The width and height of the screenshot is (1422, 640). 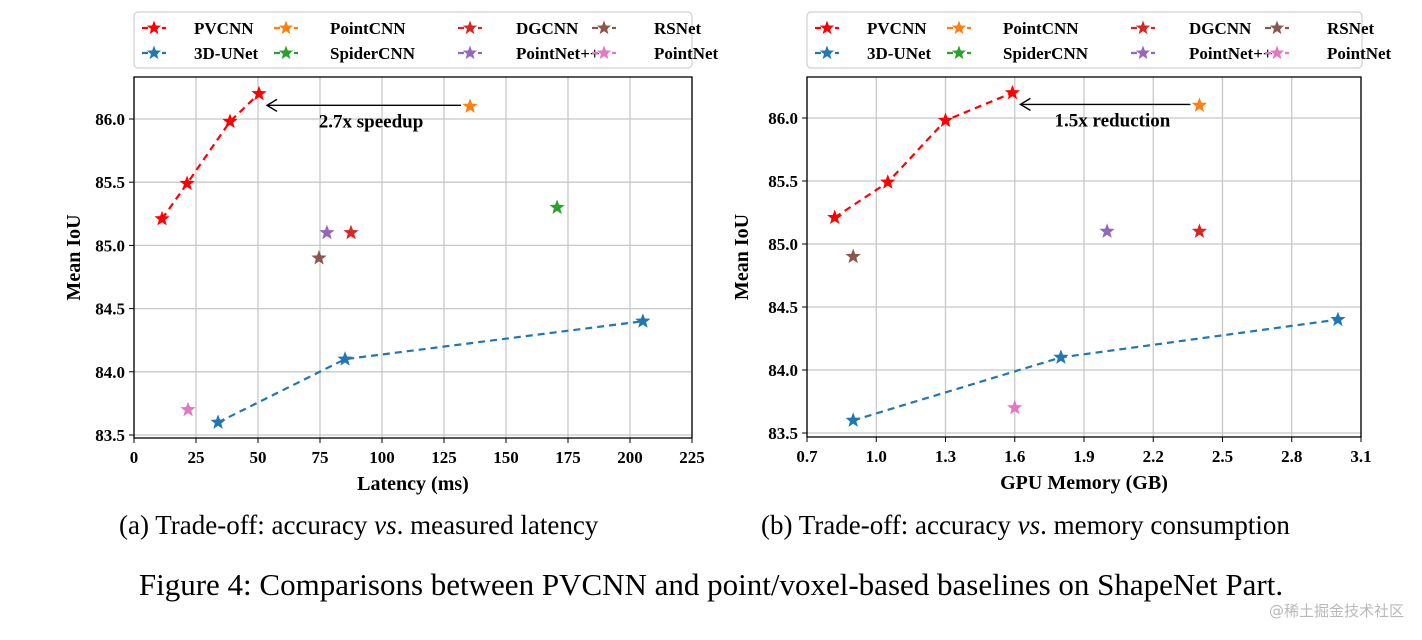 What do you see at coordinates (1360, 456) in the screenshot?
I see `x-tick-label: 3.1` at bounding box center [1360, 456].